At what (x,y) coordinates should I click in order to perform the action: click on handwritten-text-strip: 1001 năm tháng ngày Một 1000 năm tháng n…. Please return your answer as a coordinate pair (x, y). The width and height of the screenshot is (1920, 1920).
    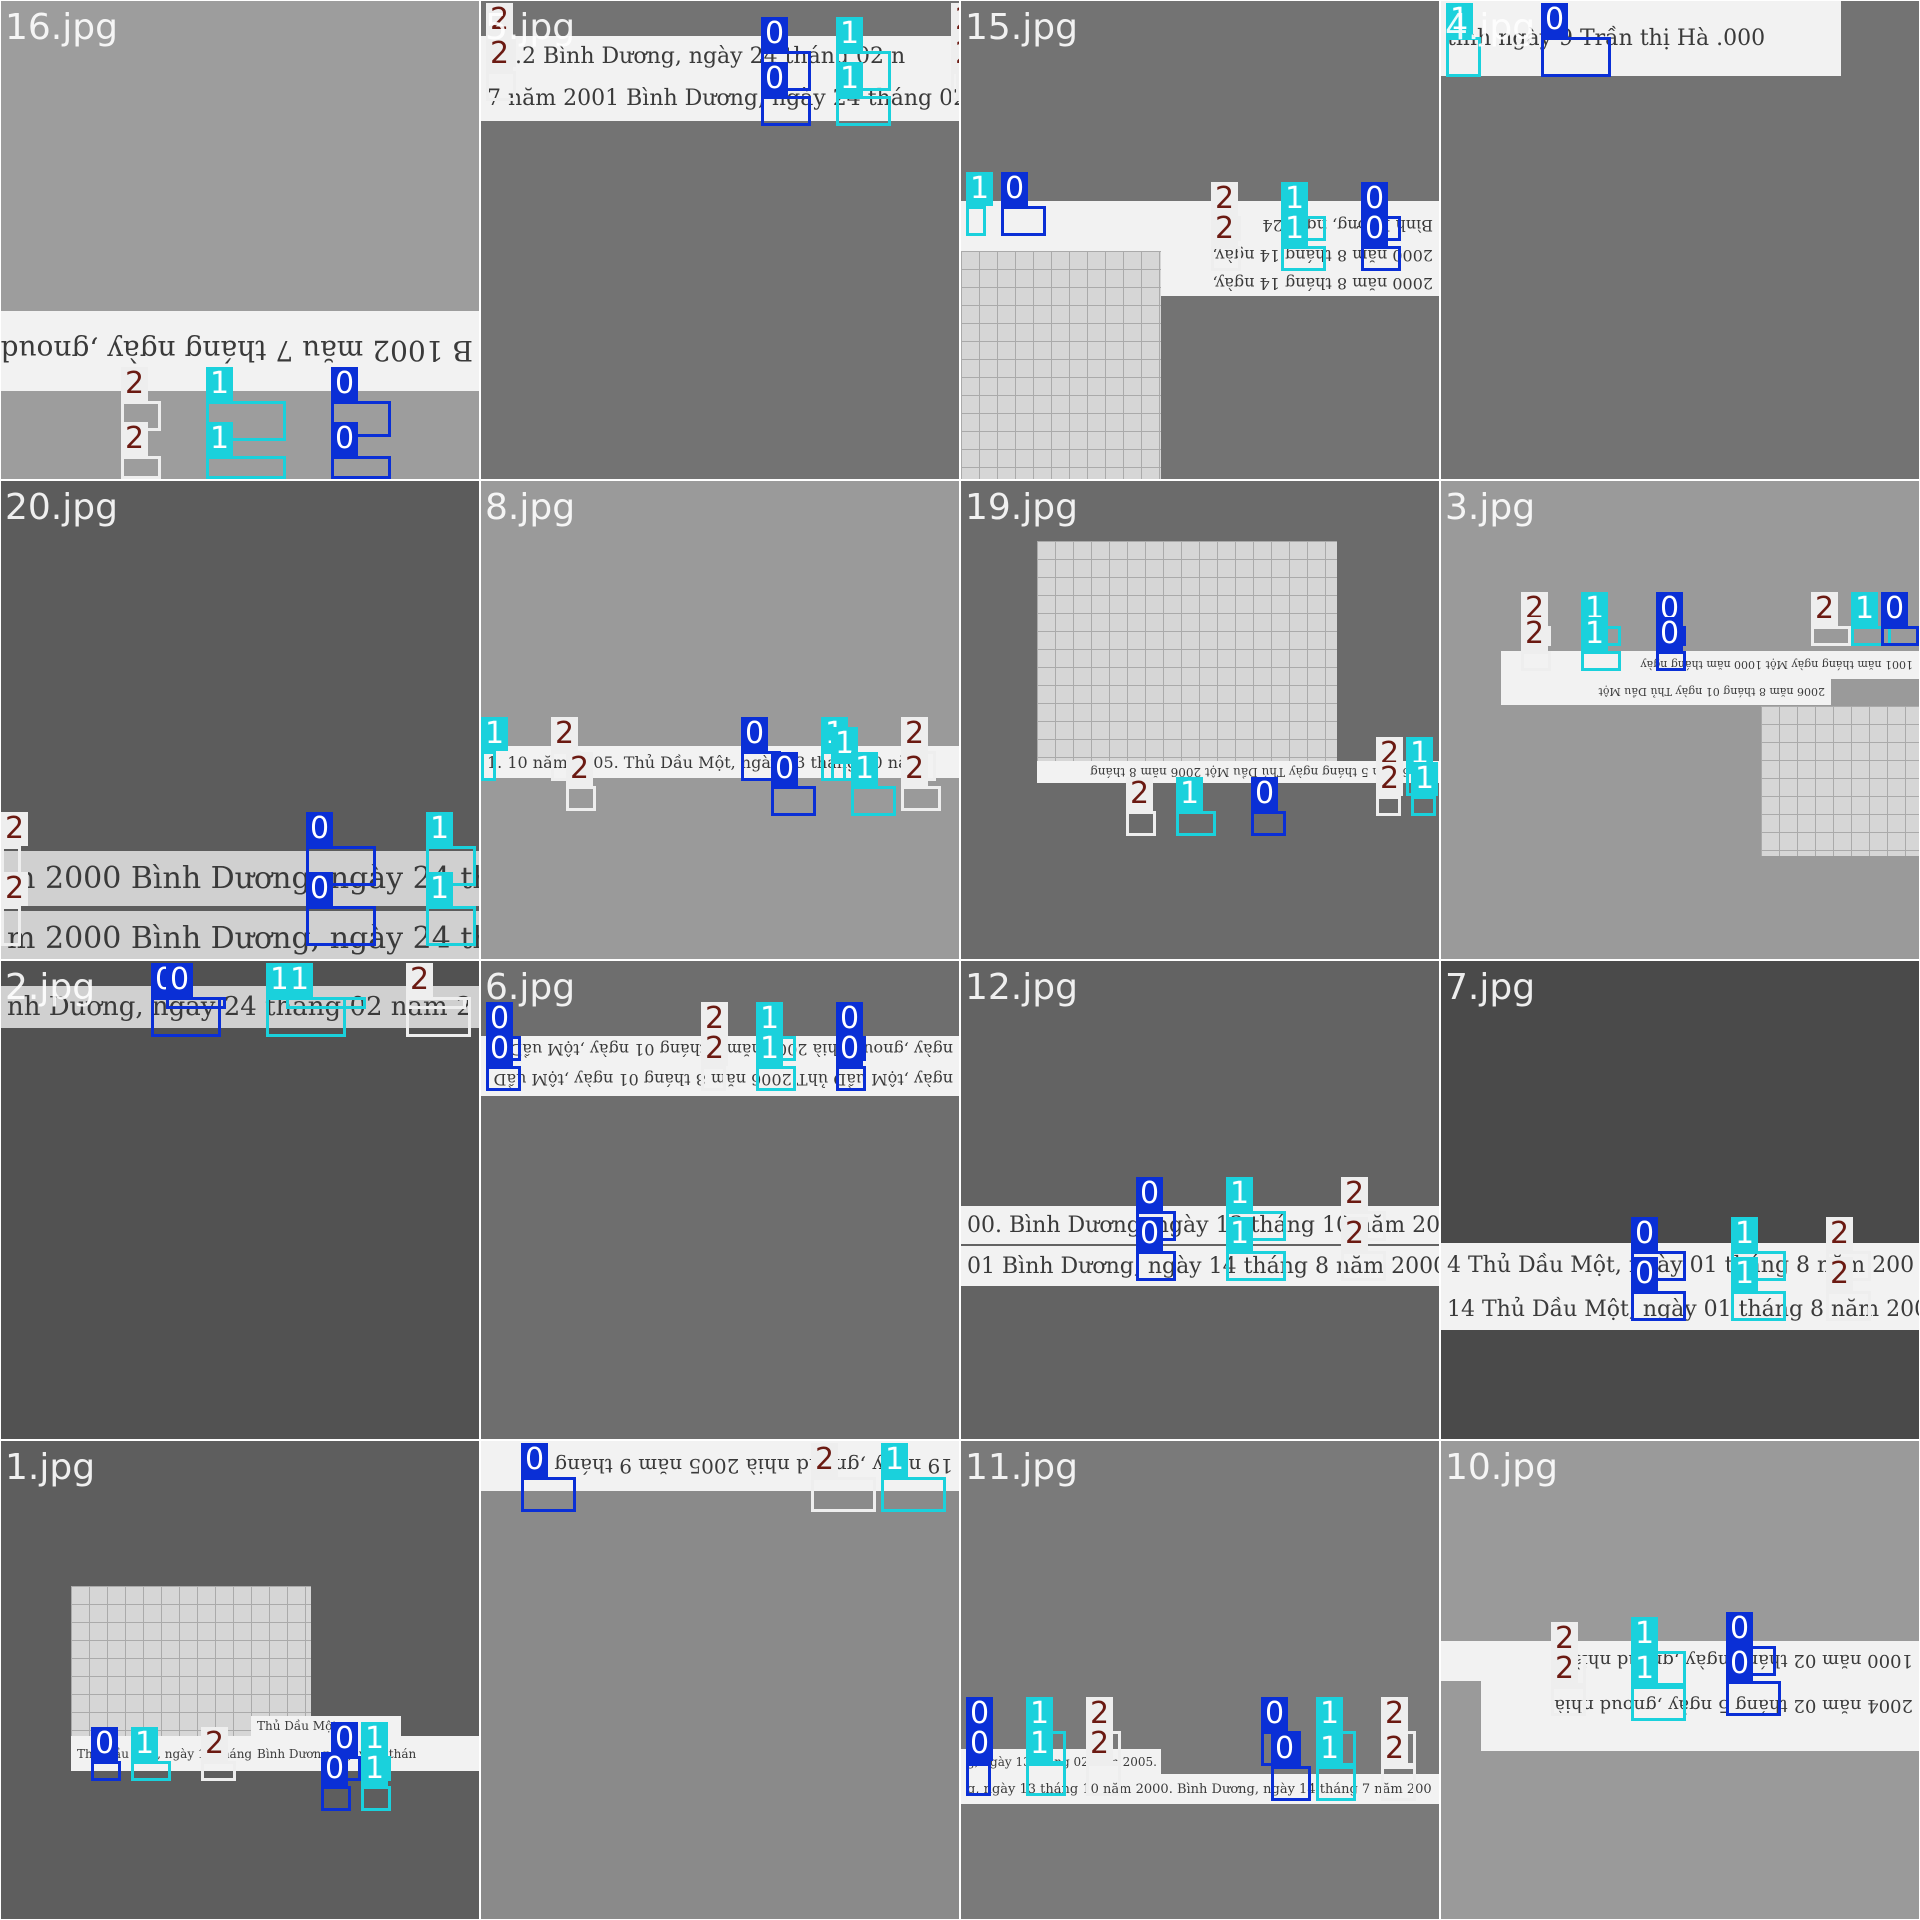
    Looking at the image, I should click on (1710, 665).